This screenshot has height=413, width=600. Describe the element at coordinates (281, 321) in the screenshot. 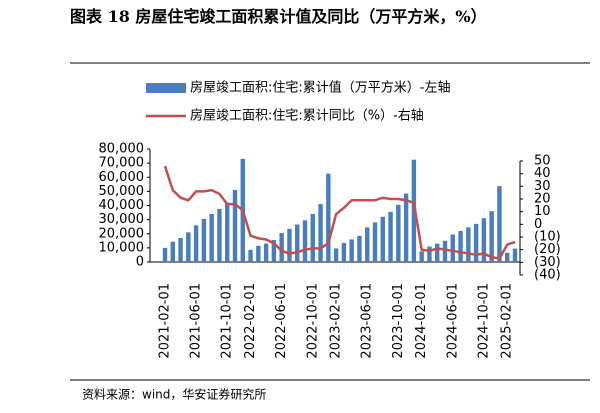

I see `x-tick-label: 2022-06-01` at that location.